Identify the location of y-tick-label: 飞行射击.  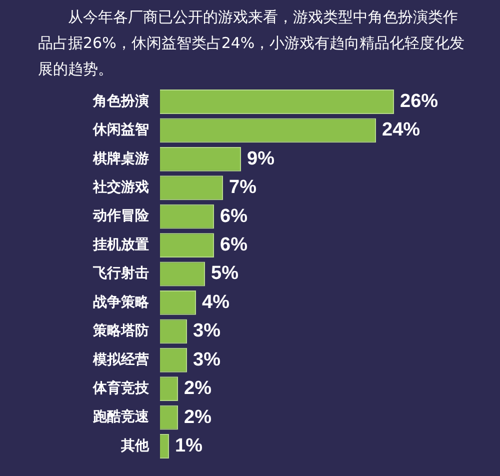
(120, 274).